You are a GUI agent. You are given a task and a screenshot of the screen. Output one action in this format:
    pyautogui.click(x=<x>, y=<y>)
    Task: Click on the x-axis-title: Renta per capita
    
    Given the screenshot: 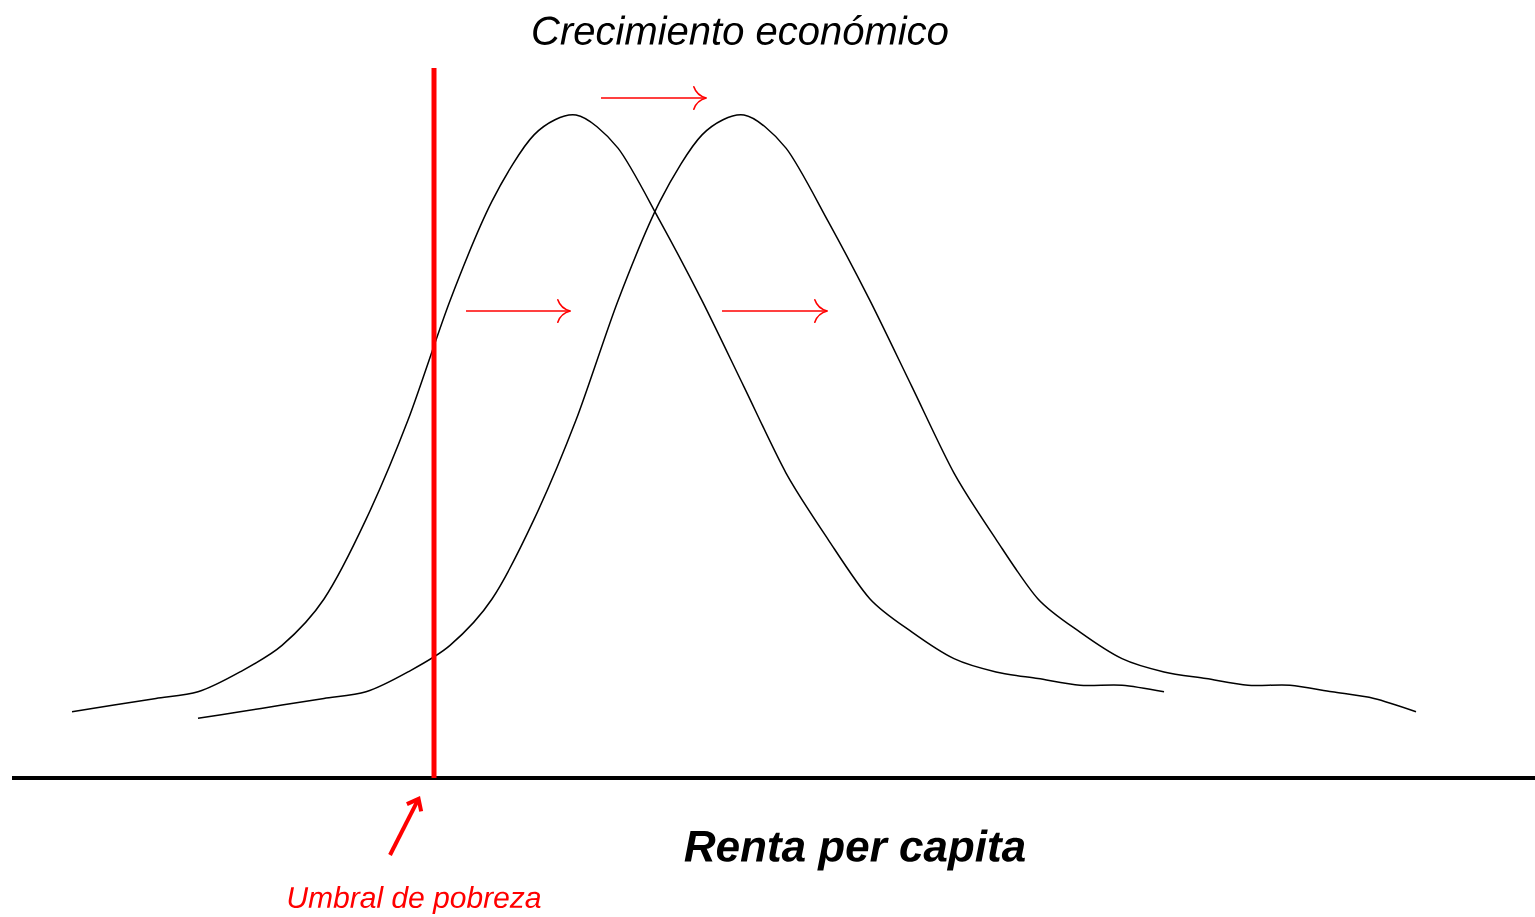 What is the action you would take?
    pyautogui.click(x=854, y=850)
    